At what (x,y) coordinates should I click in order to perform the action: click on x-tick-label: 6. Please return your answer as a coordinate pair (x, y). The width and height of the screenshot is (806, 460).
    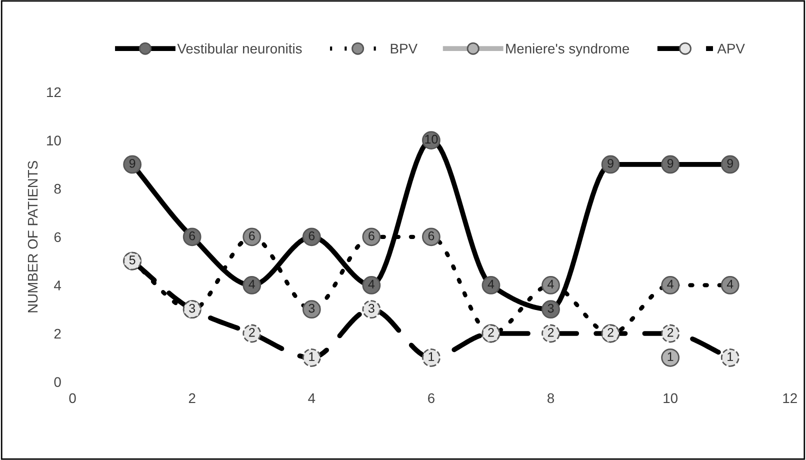
    Looking at the image, I should click on (431, 398).